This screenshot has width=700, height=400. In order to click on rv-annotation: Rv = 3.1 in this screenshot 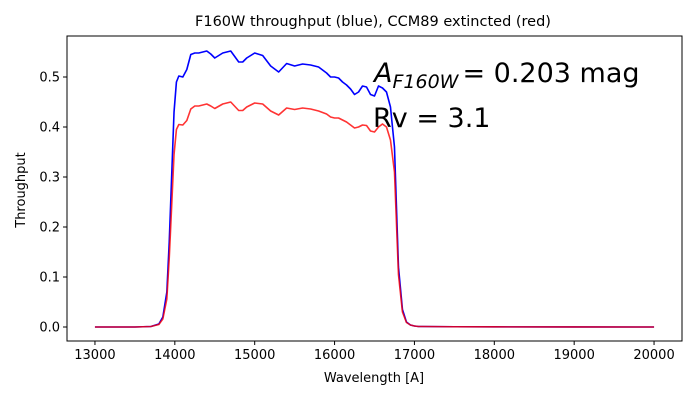, I will do `click(431, 118)`.